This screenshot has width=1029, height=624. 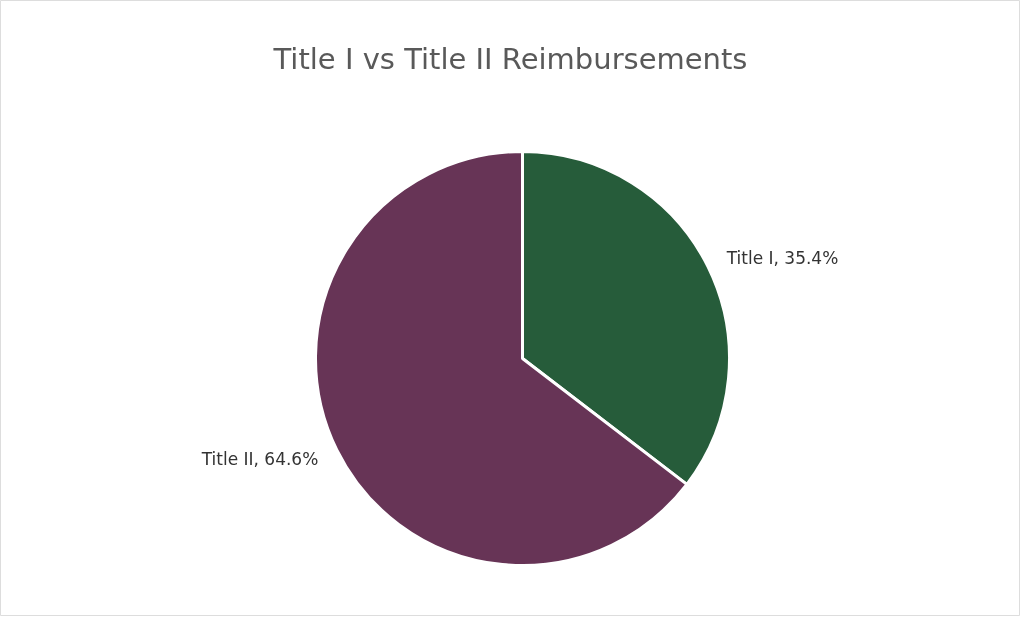 I want to click on chart-title: Title I vs Title II Reimbursements, so click(x=510, y=58).